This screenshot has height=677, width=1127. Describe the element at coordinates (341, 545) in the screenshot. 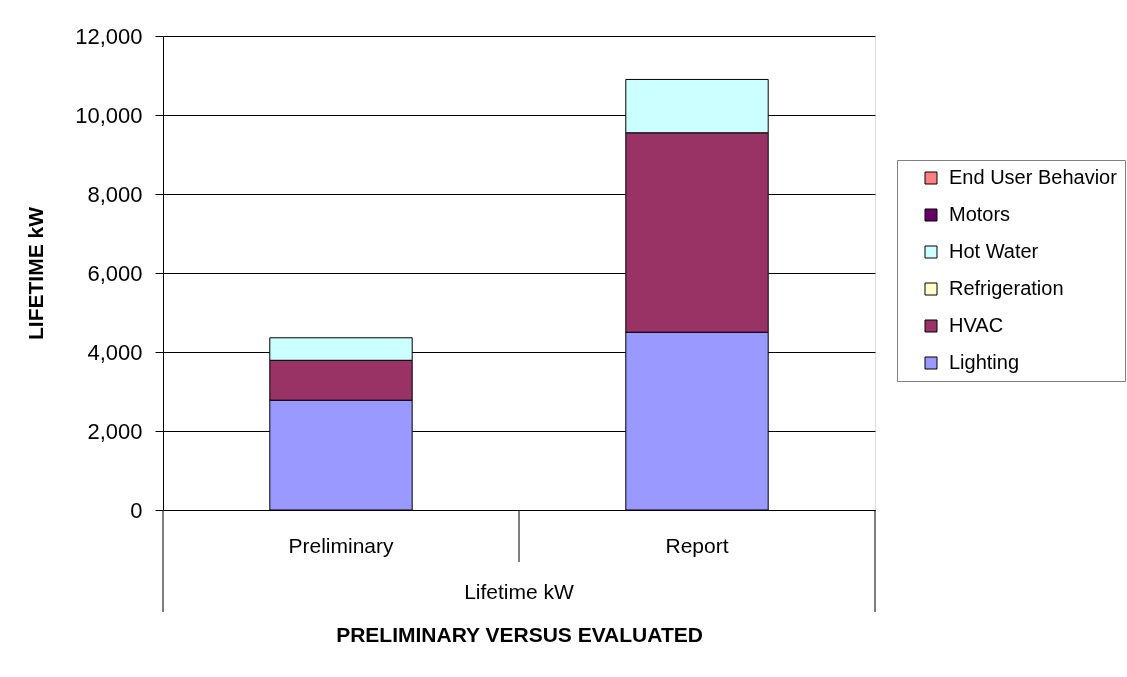

I see `x-tick-label: Preliminary` at that location.